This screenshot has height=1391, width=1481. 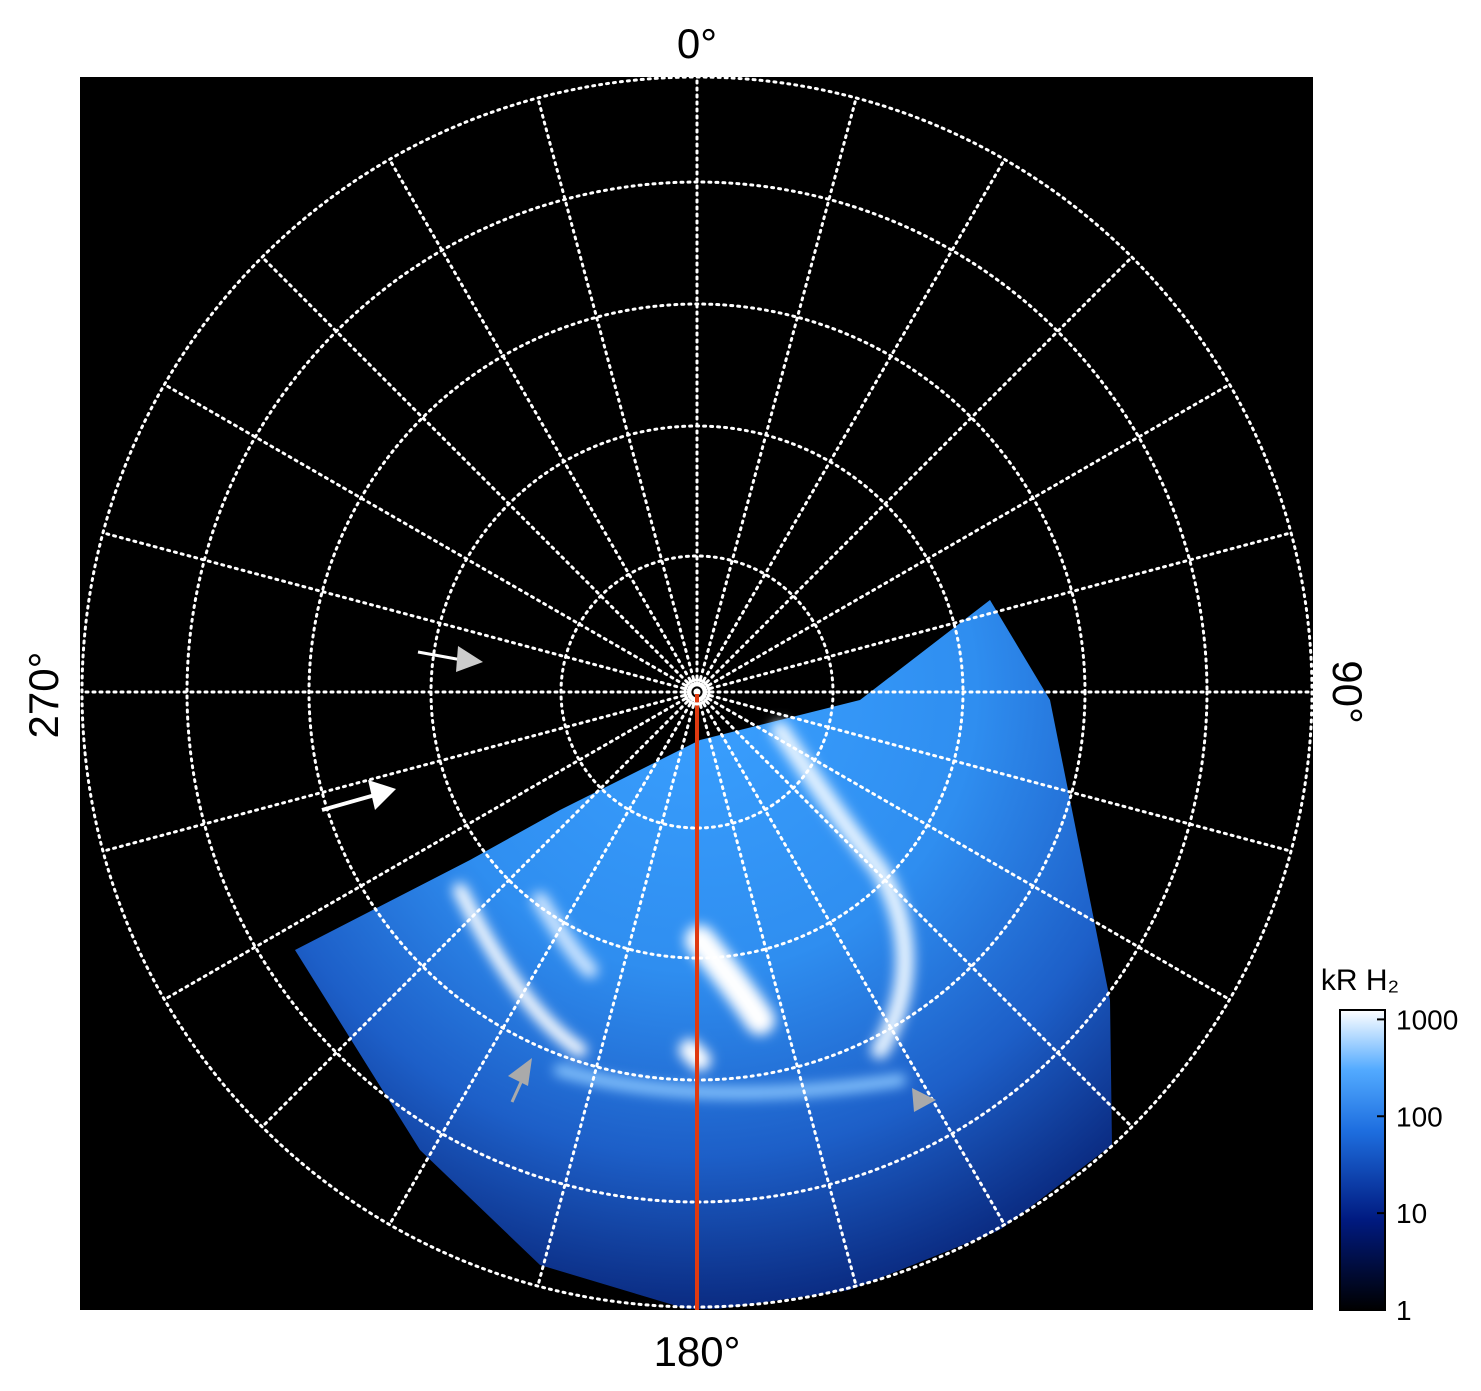 What do you see at coordinates (1347, 692) in the screenshot?
I see `label-right: 90°` at bounding box center [1347, 692].